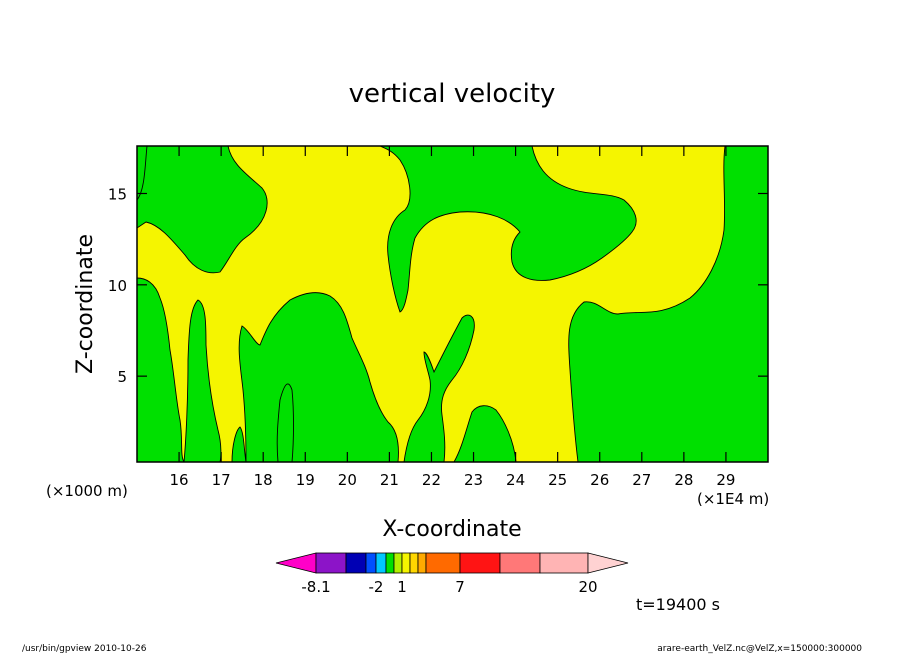 The width and height of the screenshot is (904, 654). I want to click on x-tick-label-8: 24, so click(515, 480).